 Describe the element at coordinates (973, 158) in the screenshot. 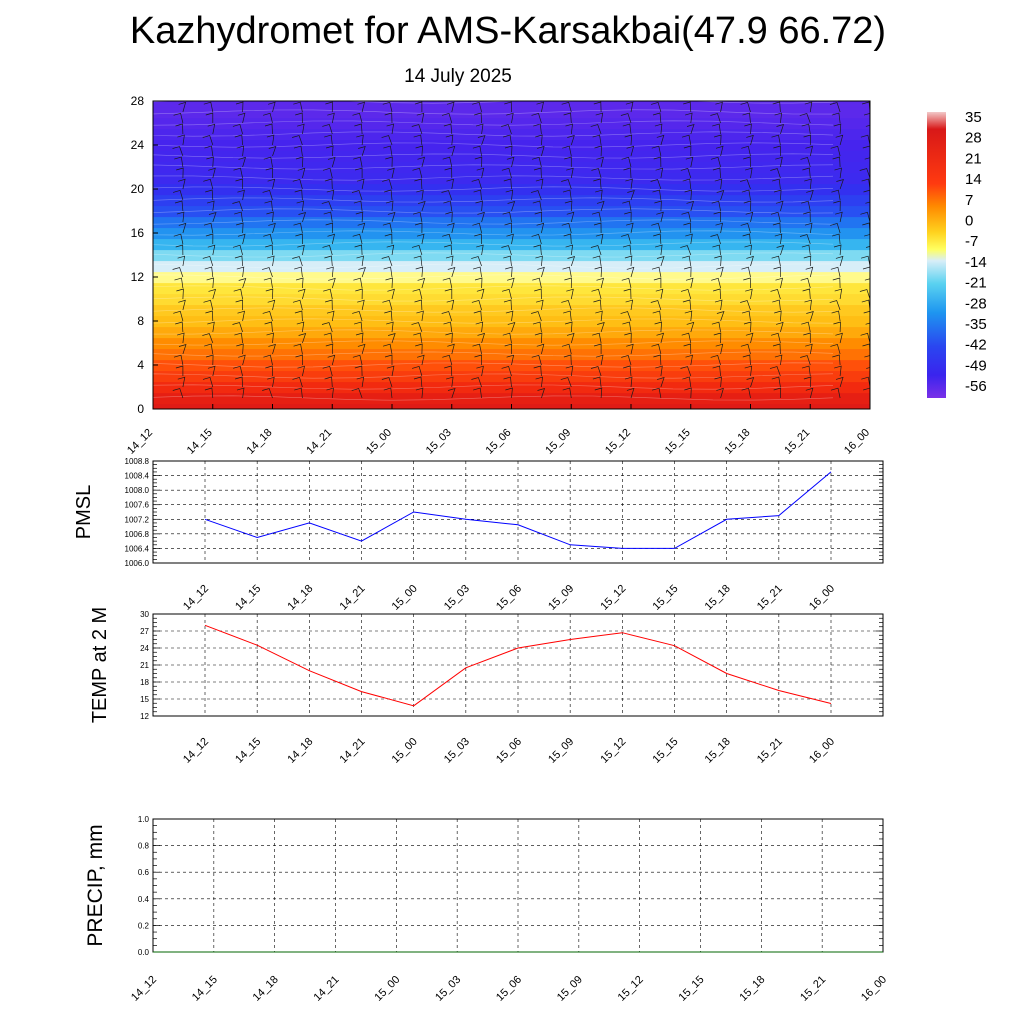

I see `colorbar-label: 21` at that location.